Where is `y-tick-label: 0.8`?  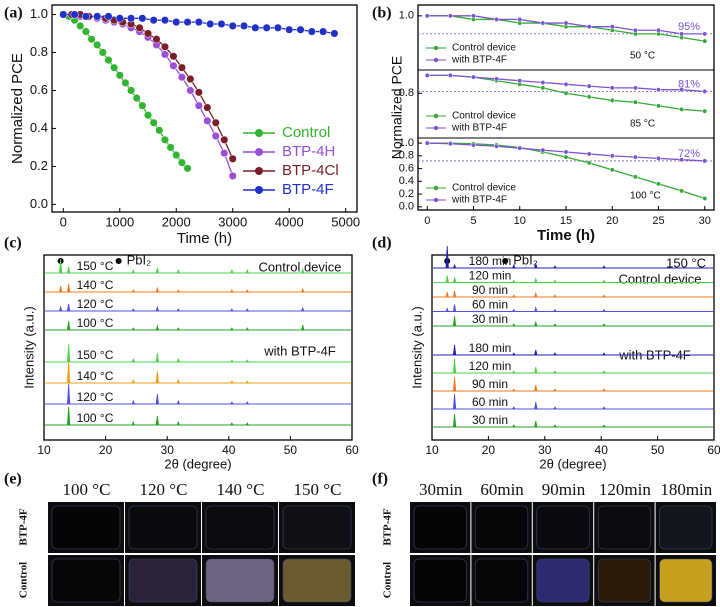 y-tick-label: 0.8 is located at coordinates (406, 156).